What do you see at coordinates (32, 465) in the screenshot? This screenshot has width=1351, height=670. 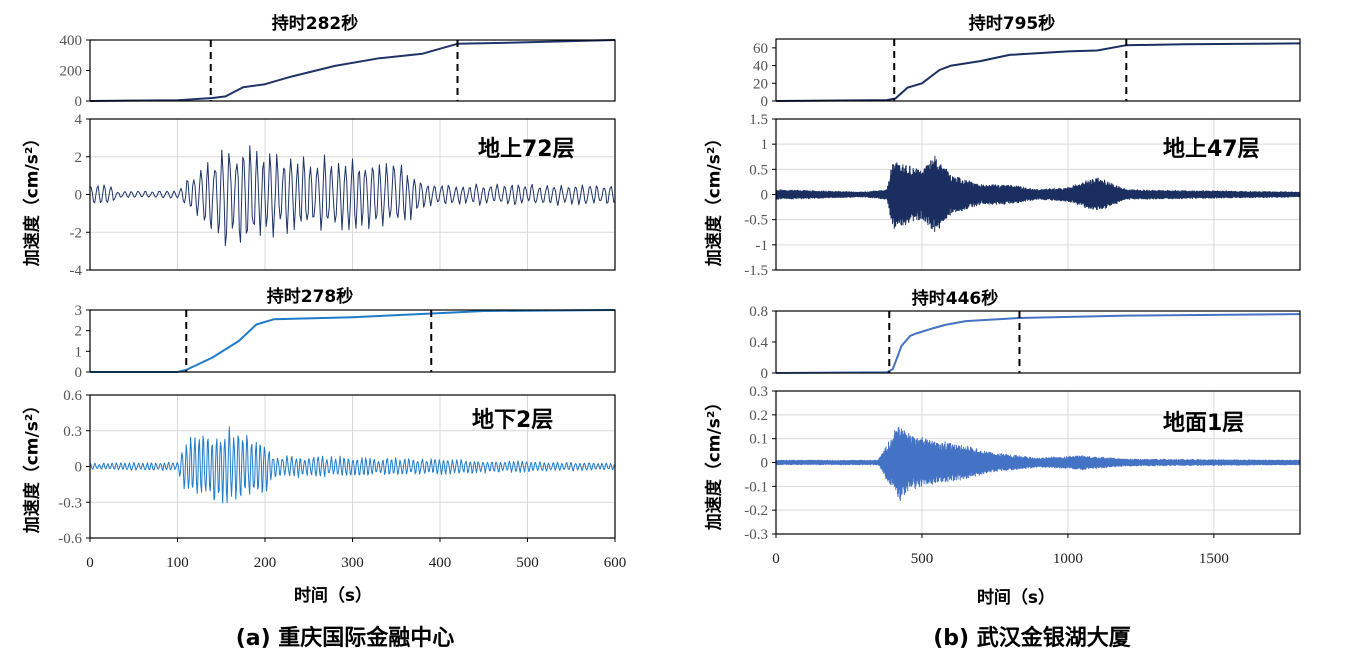 I see `y-axis-label-b2: 加速度（cm/s²）` at bounding box center [32, 465].